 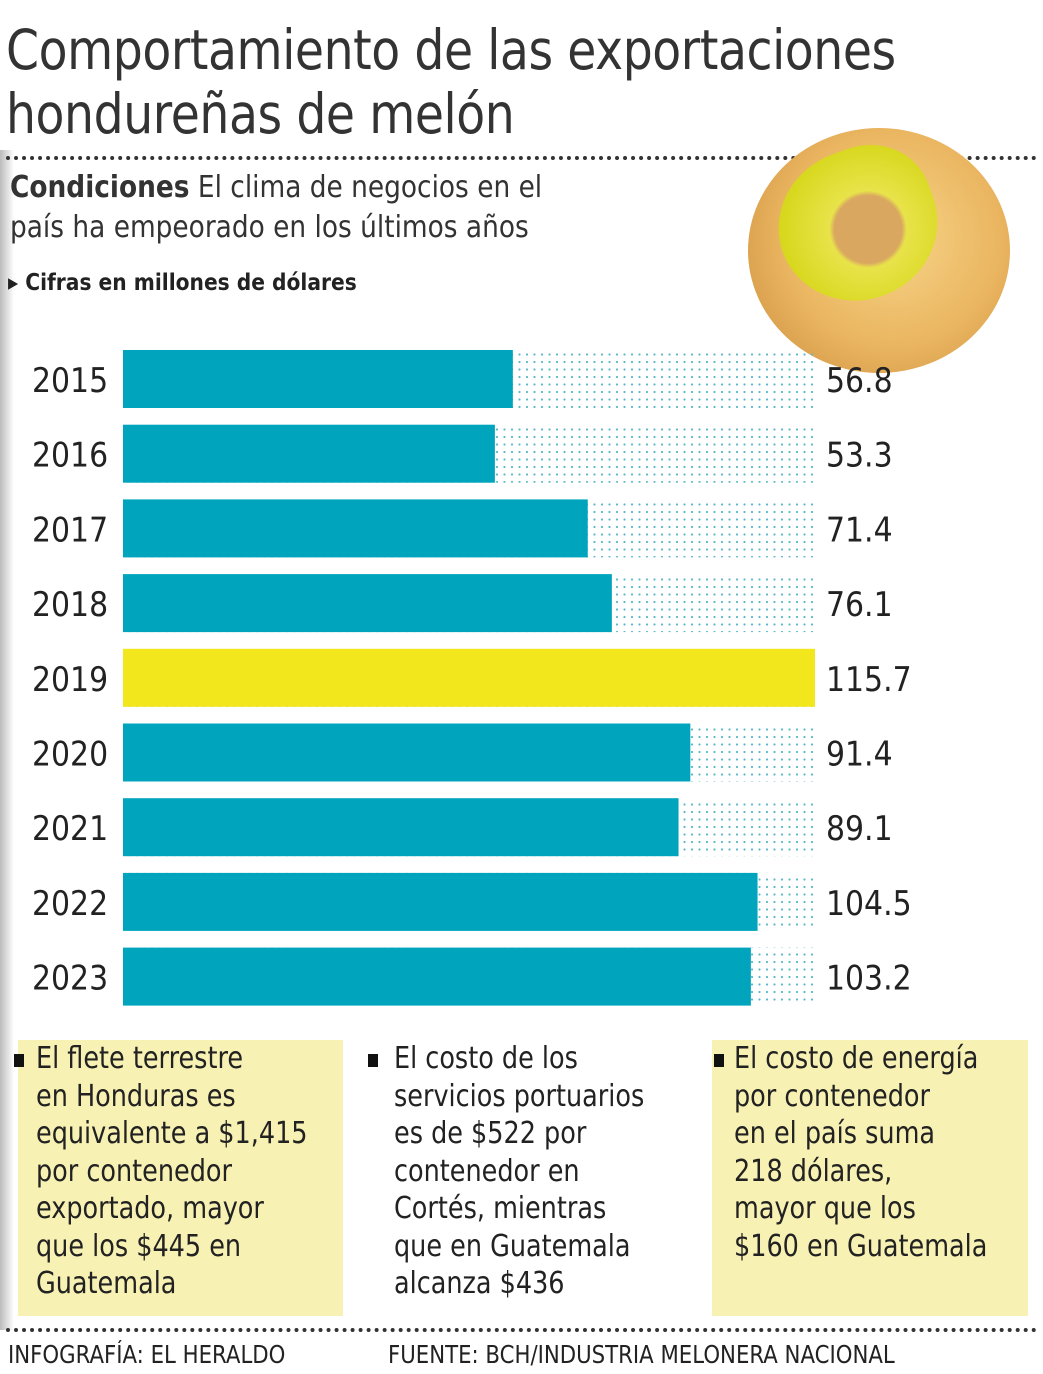 What do you see at coordinates (859, 455) in the screenshot?
I see `value-label: 53.3` at bounding box center [859, 455].